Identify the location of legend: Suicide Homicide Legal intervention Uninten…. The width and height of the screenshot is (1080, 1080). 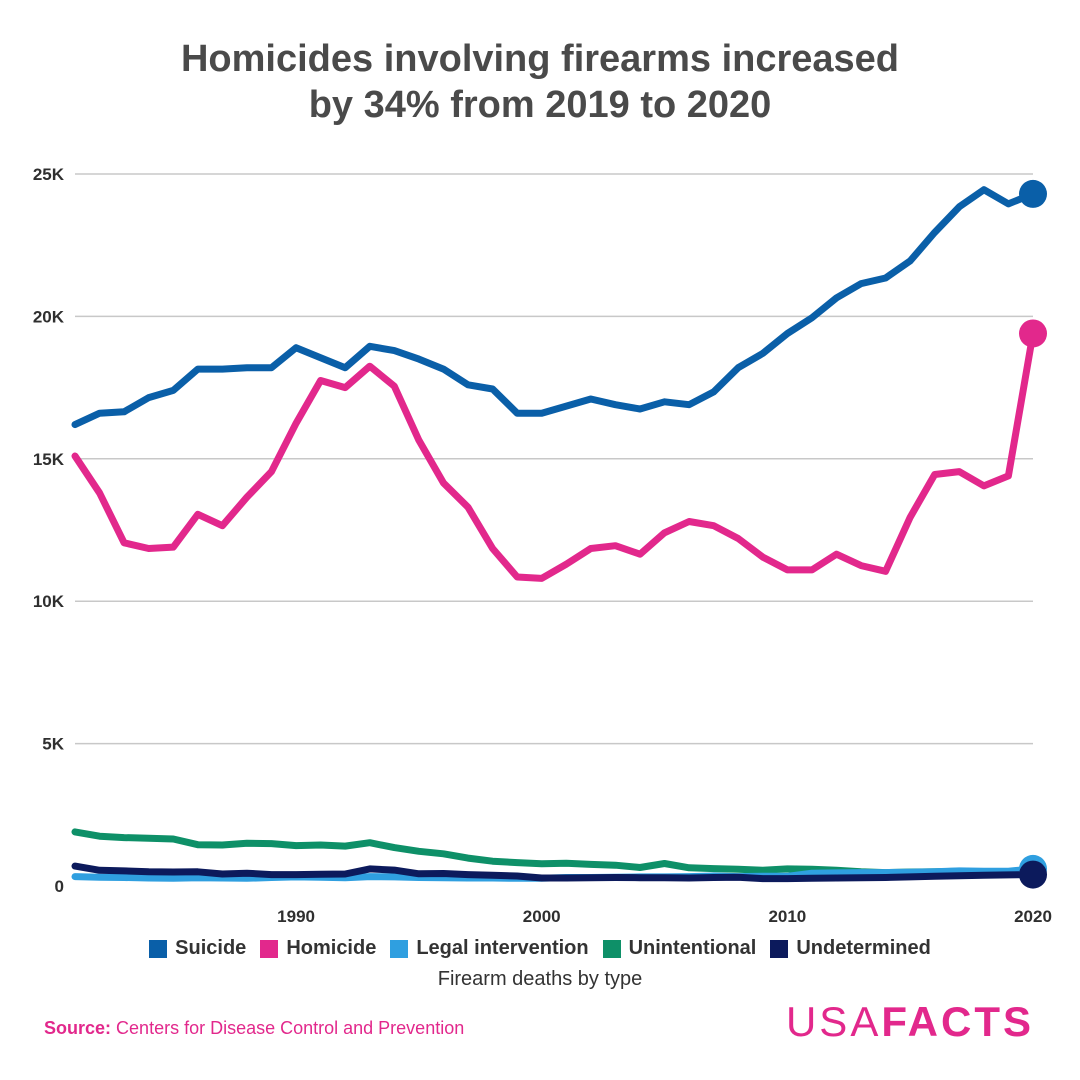
(540, 948).